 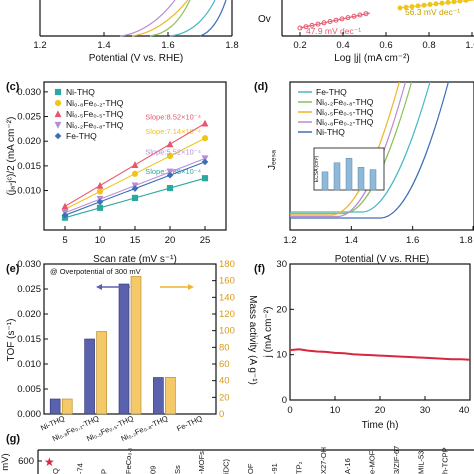 What do you see at coordinates (347, 466) in the screenshot?
I see `panel-g-xtick-label: A-16` at bounding box center [347, 466].